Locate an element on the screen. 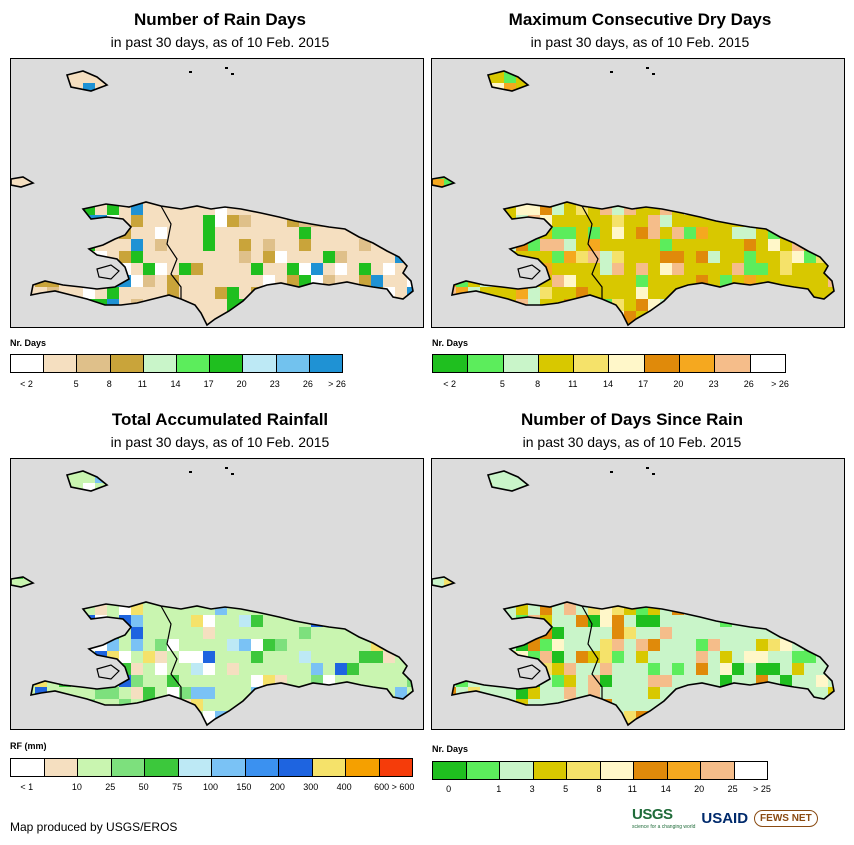  islet is located at coordinates (647, 468).